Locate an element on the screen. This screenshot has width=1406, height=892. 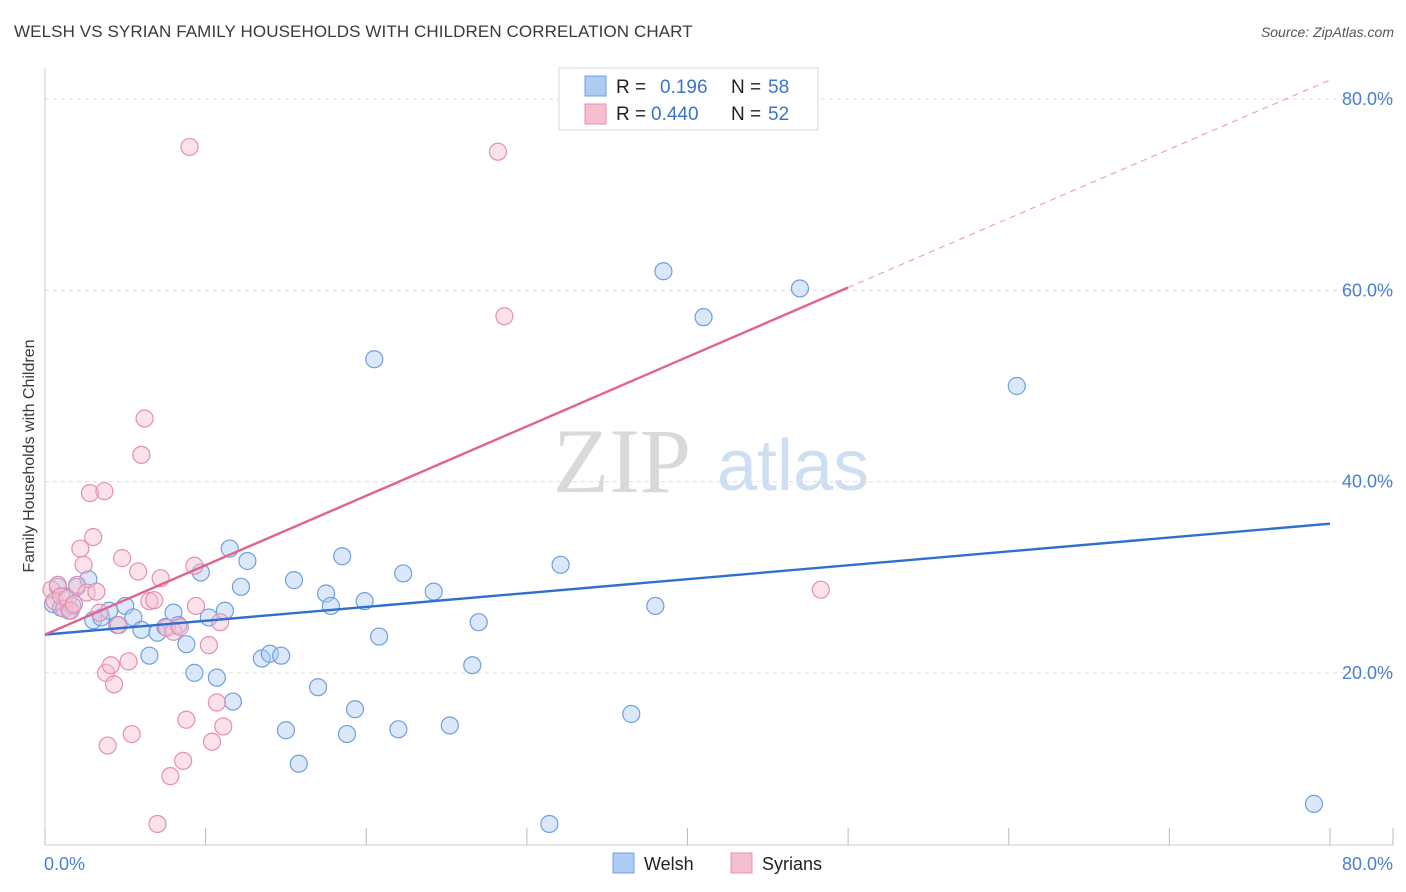
stats-legend: R = 0.196 N = 58 R = 0.440 N = 52 is located at coordinates (688, 99).